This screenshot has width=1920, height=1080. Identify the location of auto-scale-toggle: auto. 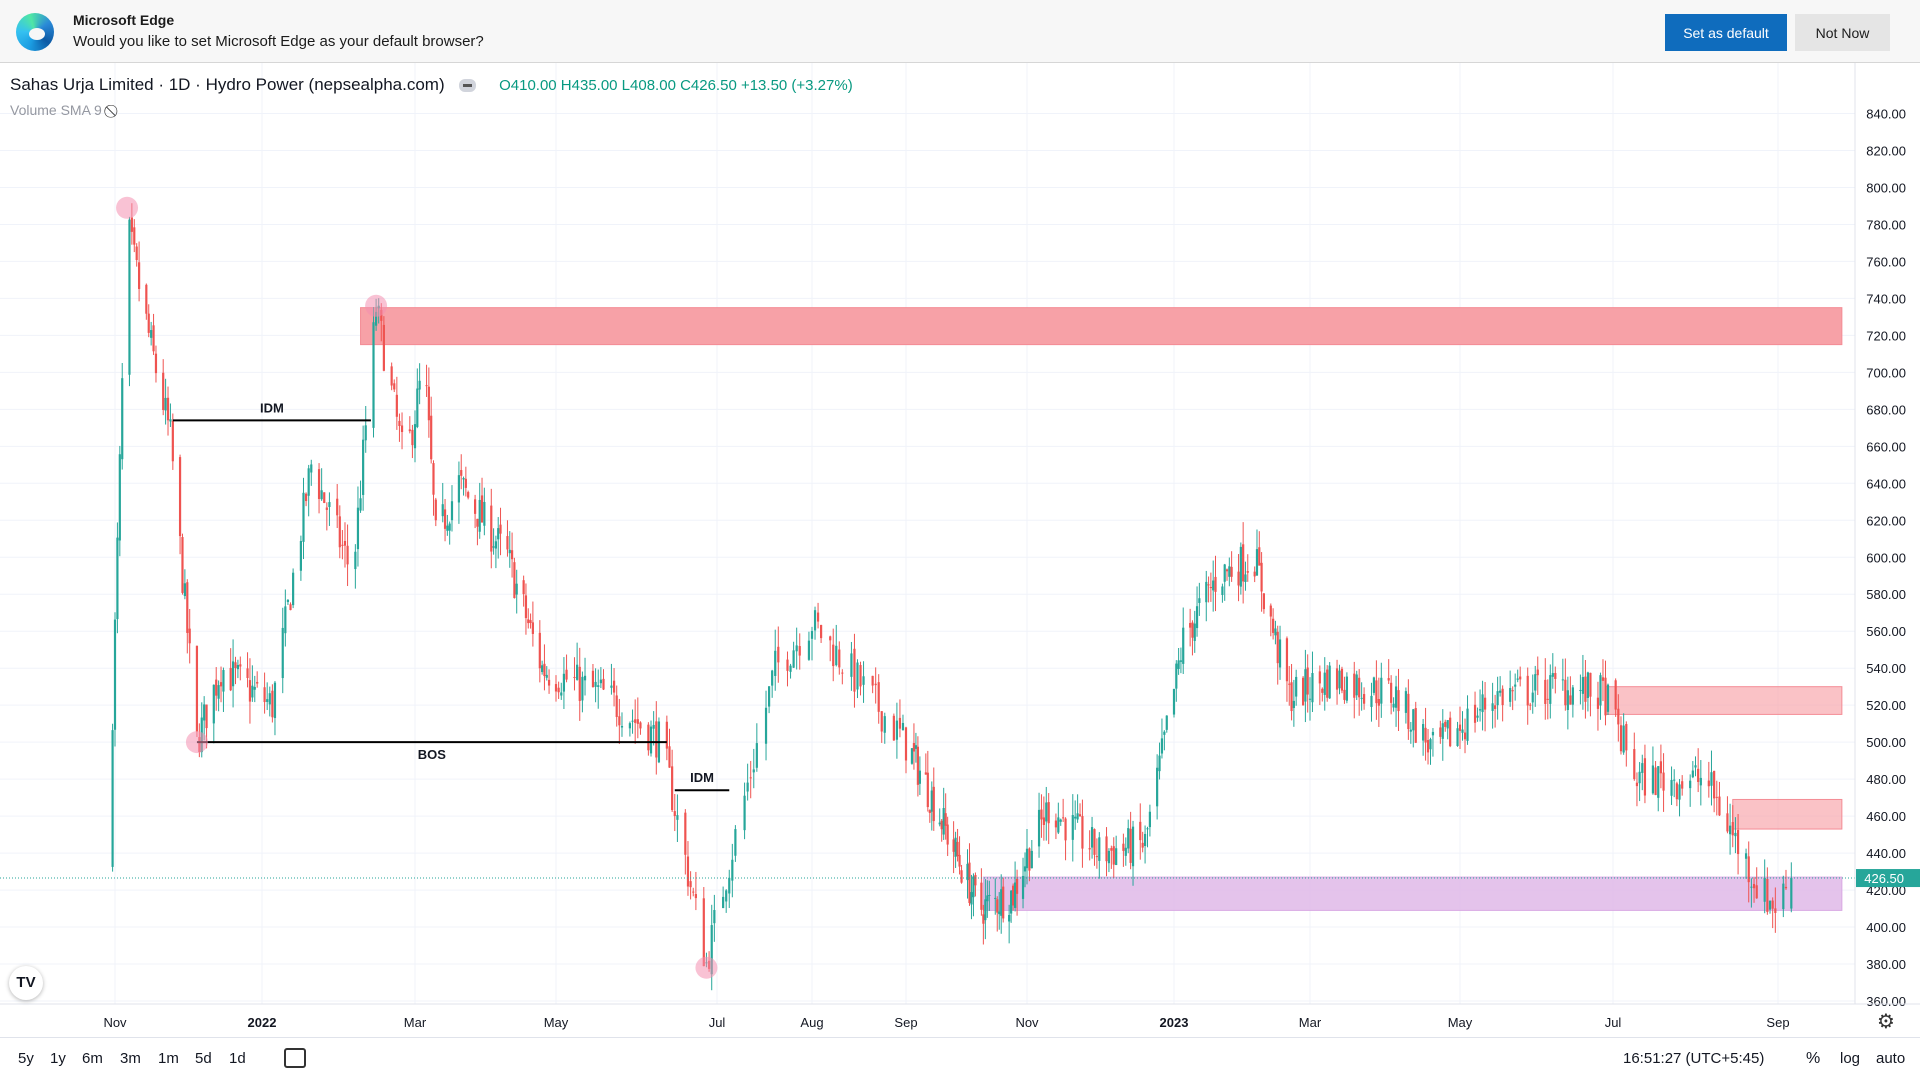
(1891, 1058).